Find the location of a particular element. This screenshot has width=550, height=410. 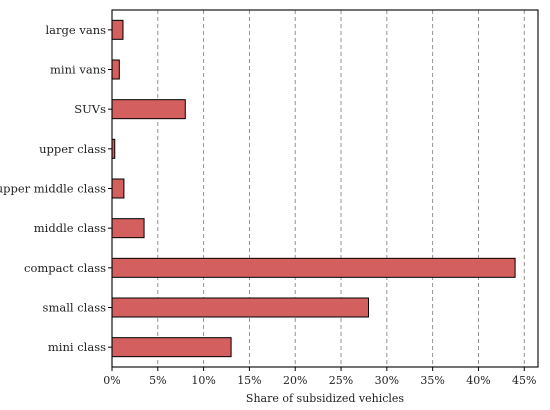

category-label: upper middle class is located at coordinates (53, 189).